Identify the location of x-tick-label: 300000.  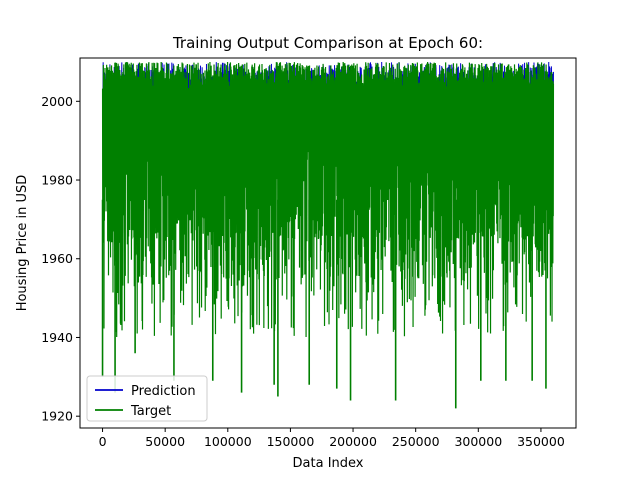
(478, 441).